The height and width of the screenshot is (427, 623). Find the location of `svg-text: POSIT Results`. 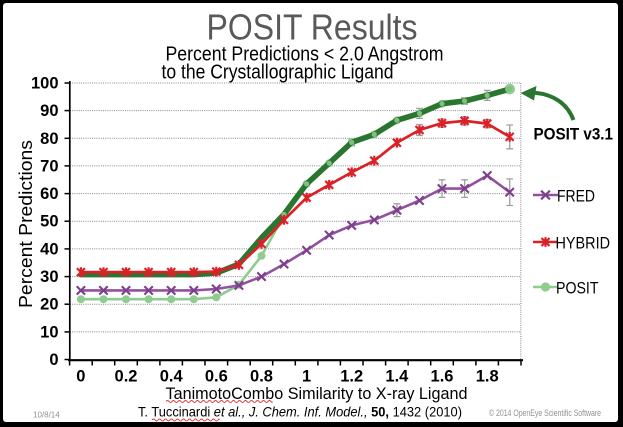

svg-text: POSIT Results is located at coordinates (312, 26).